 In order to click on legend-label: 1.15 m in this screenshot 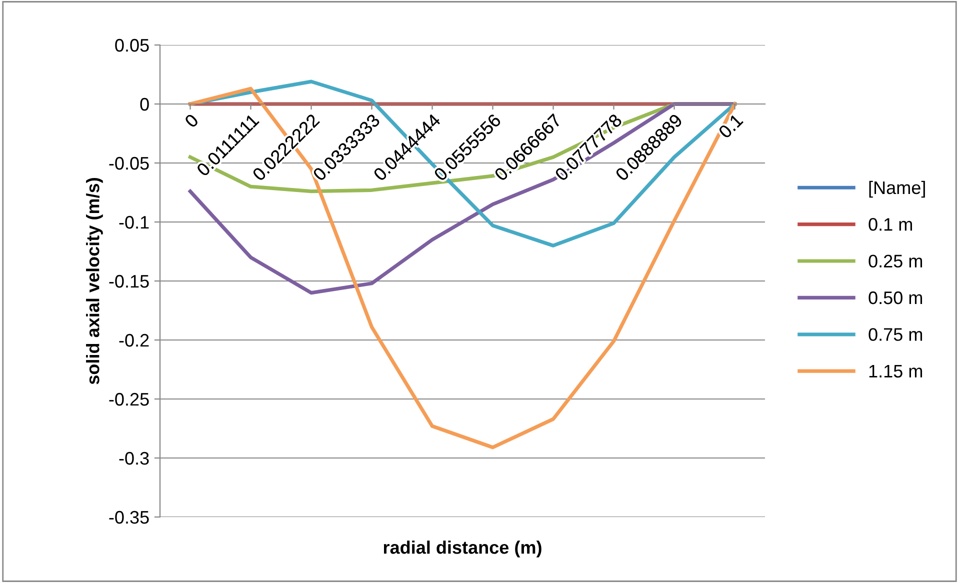, I will do `click(895, 371)`.